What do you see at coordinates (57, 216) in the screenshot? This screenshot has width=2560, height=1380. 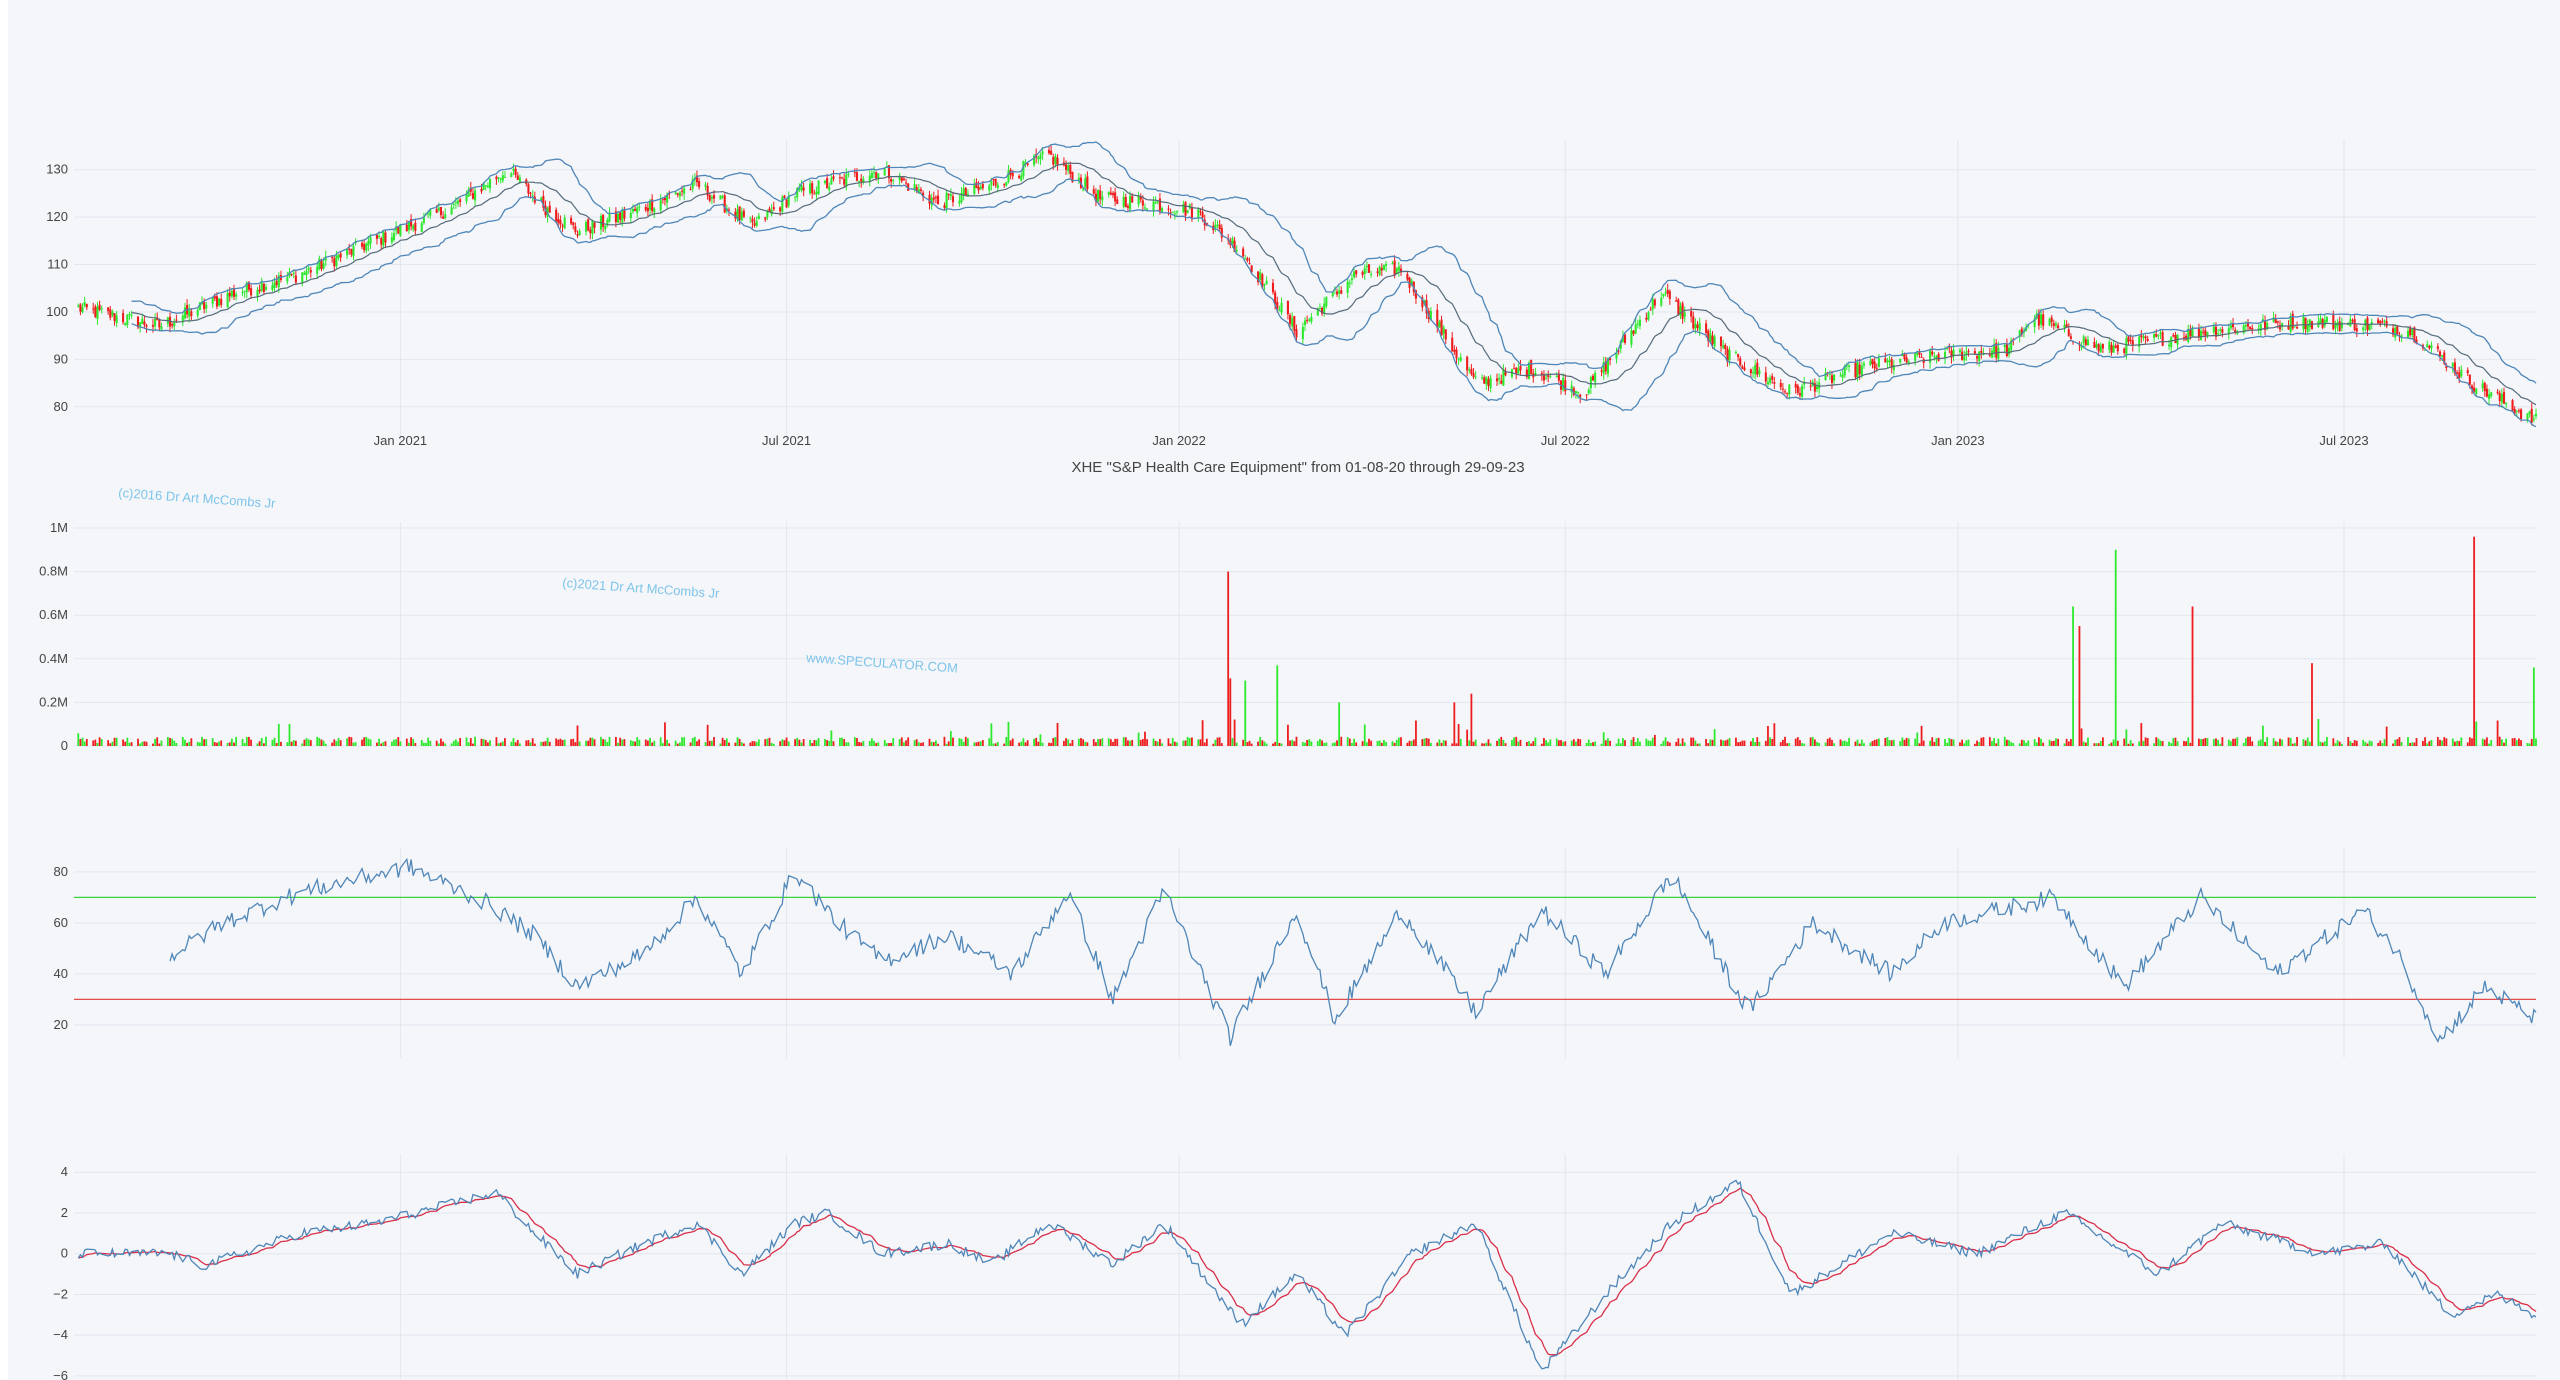 I see `y-tick-label: 120` at bounding box center [57, 216].